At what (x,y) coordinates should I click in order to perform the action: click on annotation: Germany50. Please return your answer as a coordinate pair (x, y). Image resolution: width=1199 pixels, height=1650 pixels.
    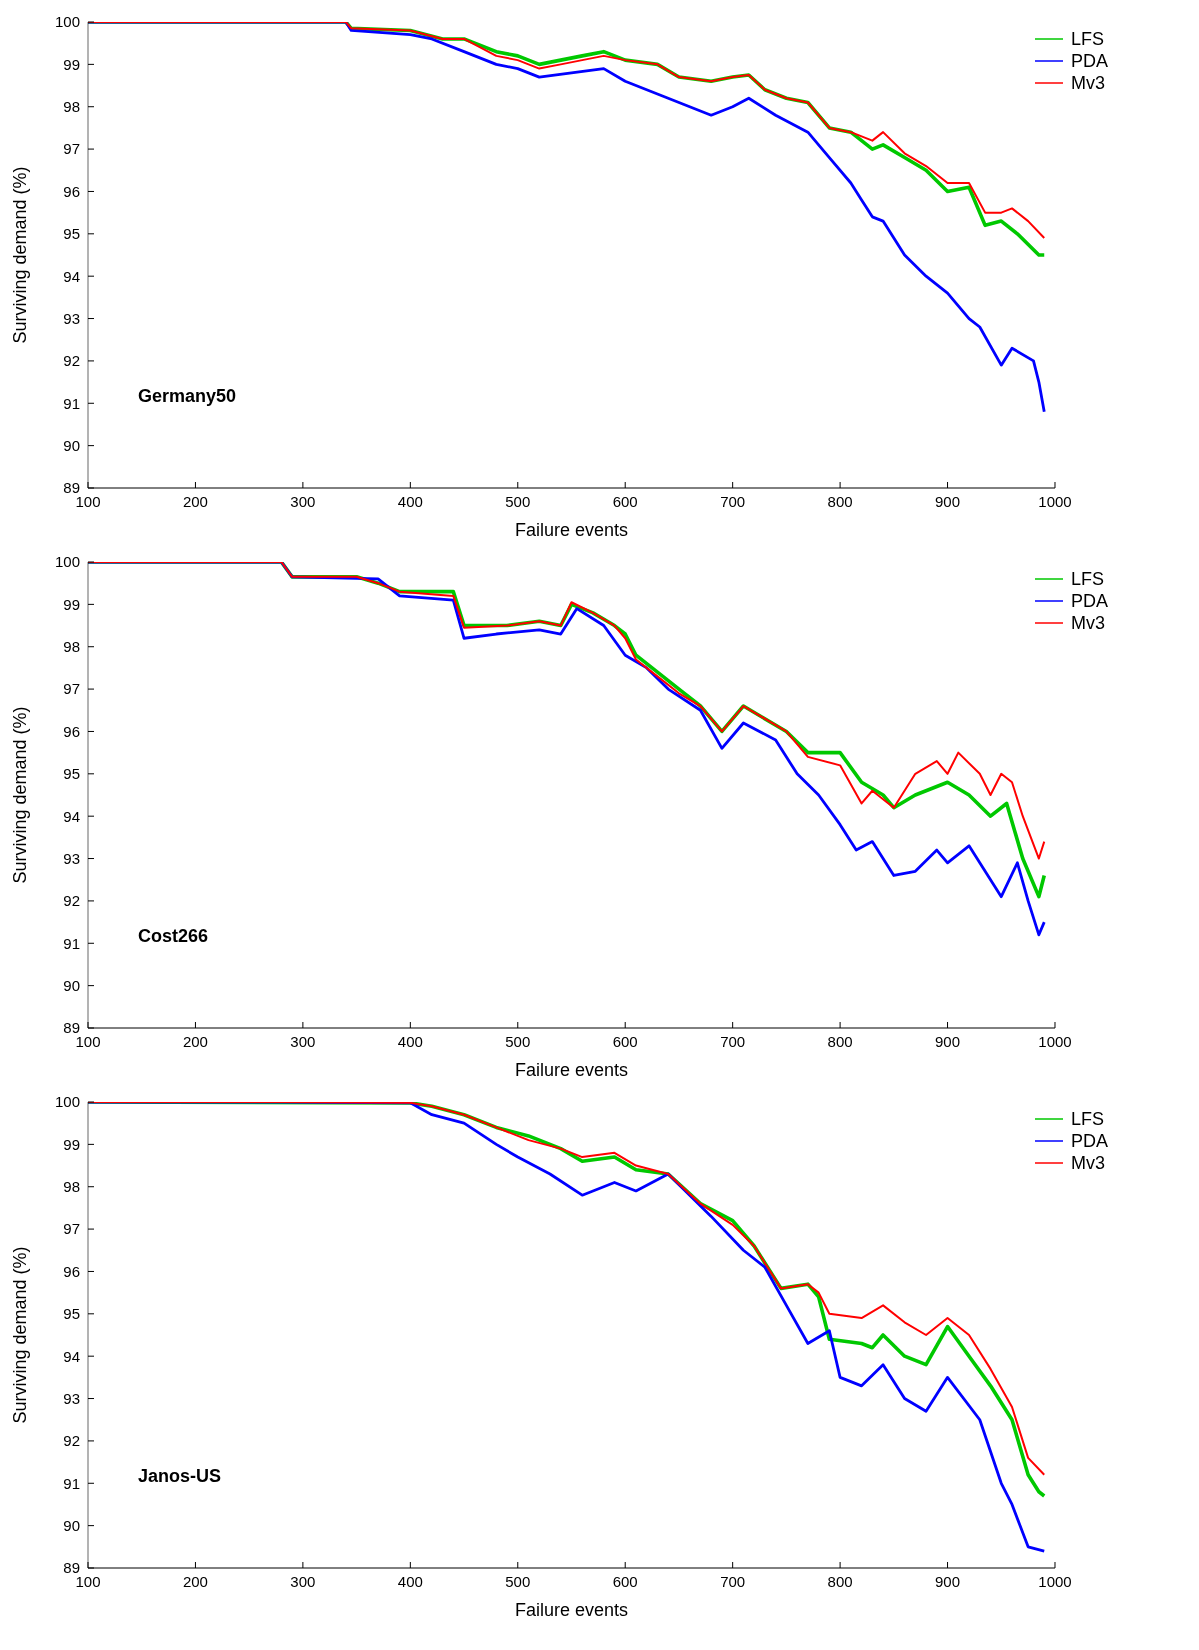
    Looking at the image, I should click on (187, 396).